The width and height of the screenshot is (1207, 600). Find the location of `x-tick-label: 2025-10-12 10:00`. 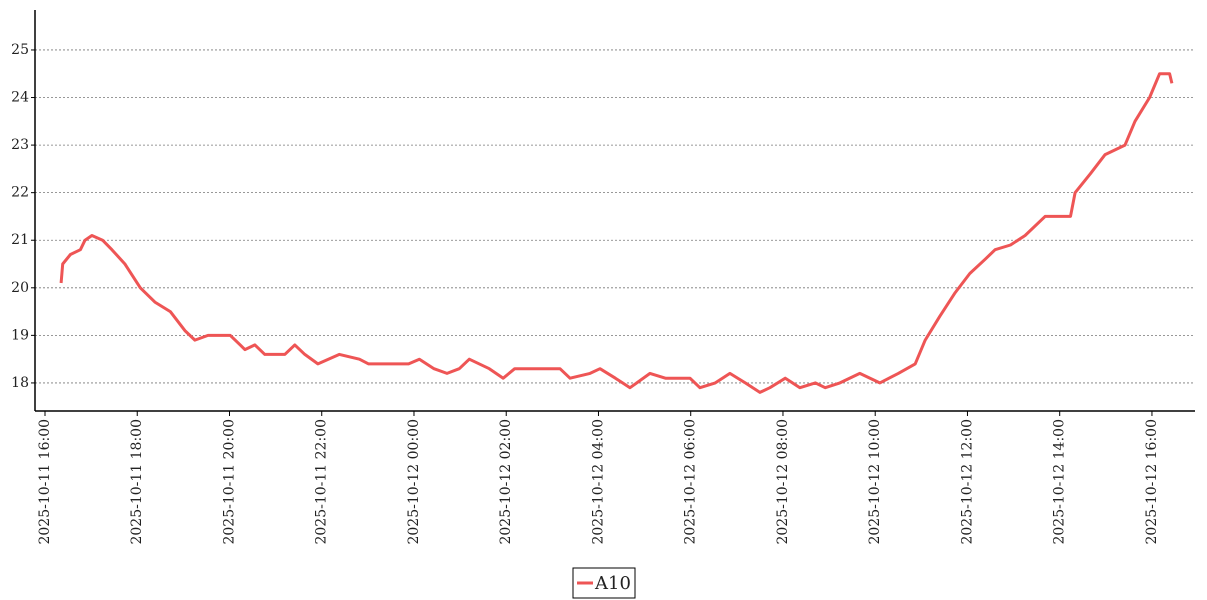

x-tick-label: 2025-10-12 10:00 is located at coordinates (875, 482).